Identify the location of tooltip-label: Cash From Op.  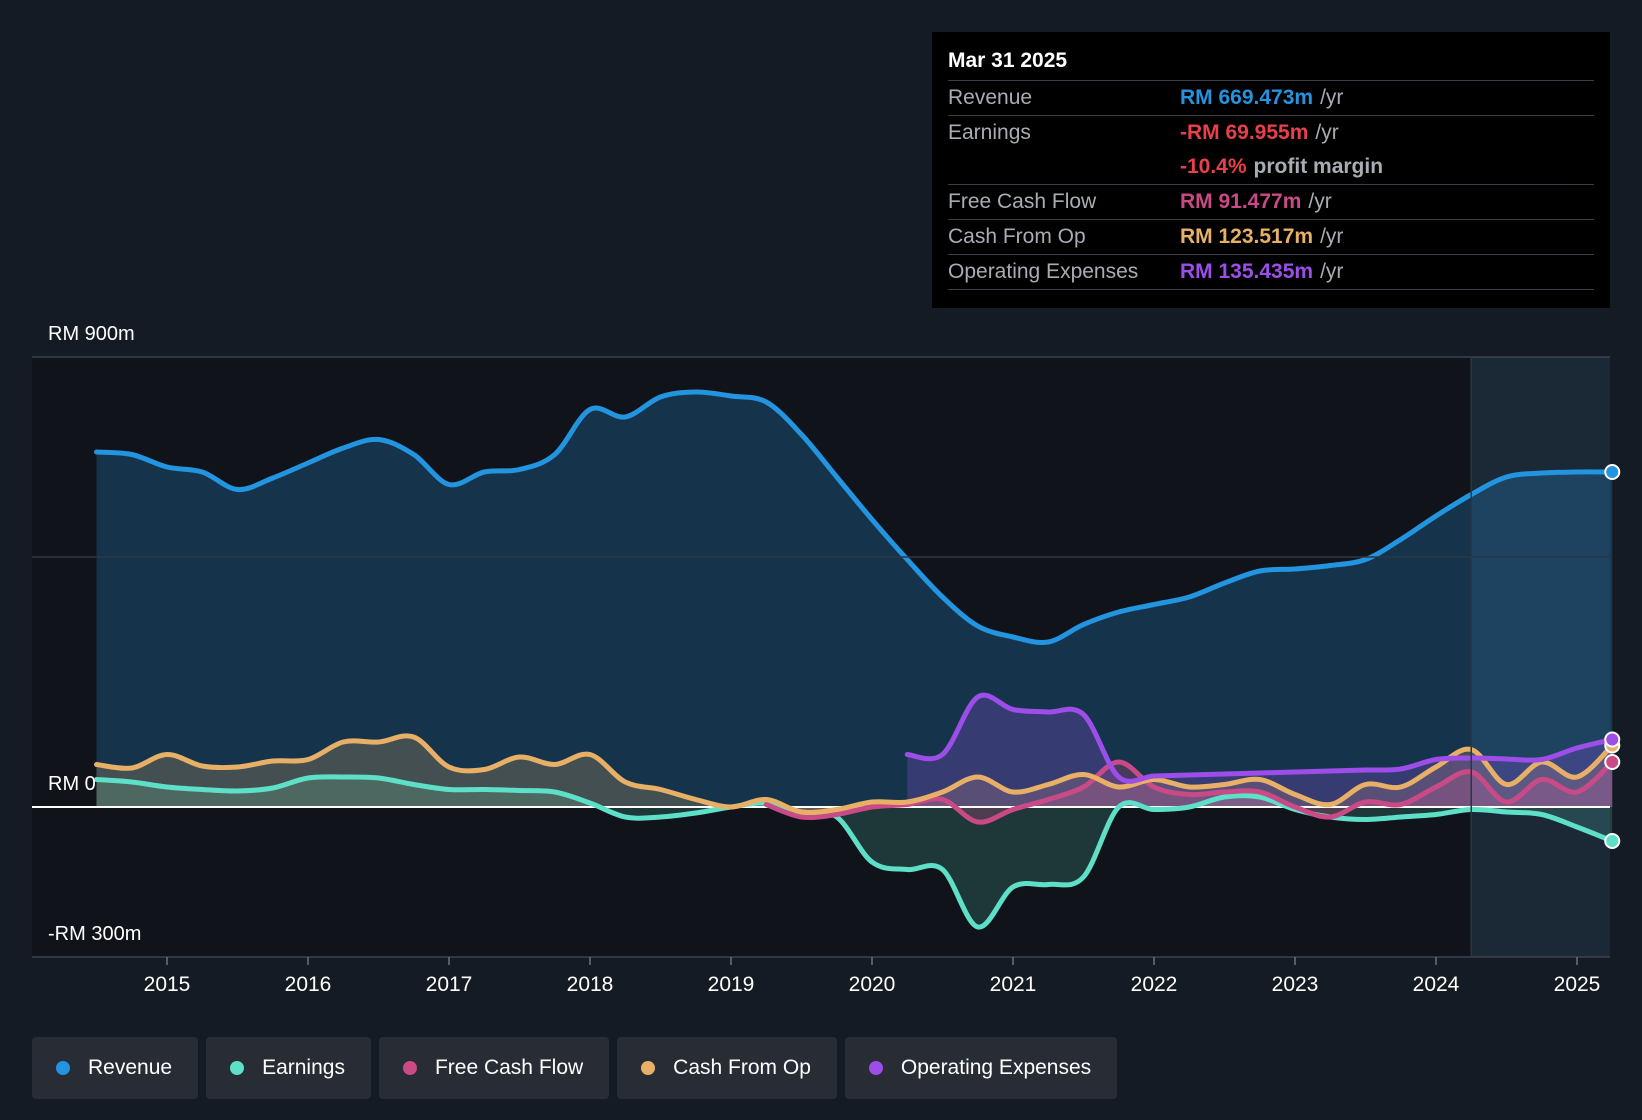
(1017, 236).